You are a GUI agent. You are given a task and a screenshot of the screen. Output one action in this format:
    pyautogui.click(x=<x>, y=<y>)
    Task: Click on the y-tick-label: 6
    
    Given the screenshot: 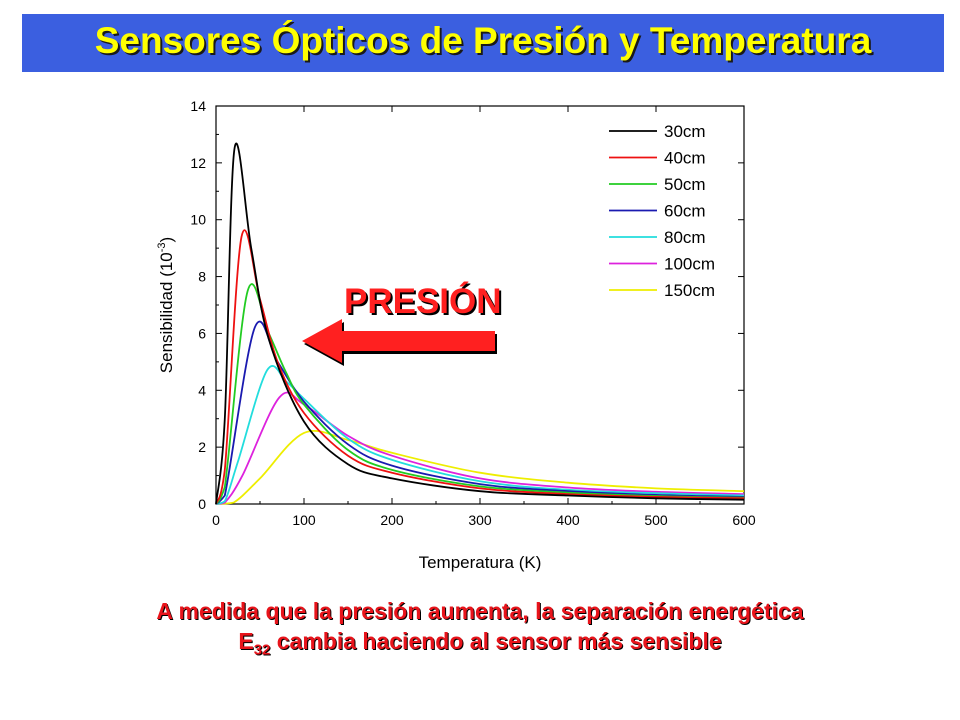 What is the action you would take?
    pyautogui.click(x=202, y=333)
    